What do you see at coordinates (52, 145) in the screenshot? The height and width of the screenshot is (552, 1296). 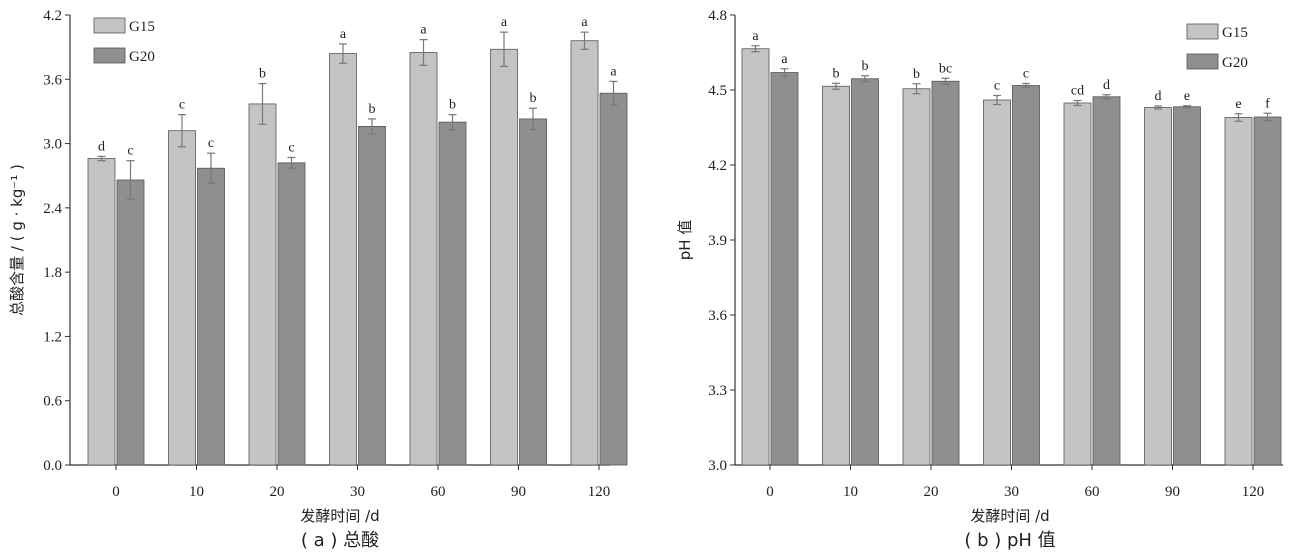 I see `y-tick-label: 3.0` at bounding box center [52, 145].